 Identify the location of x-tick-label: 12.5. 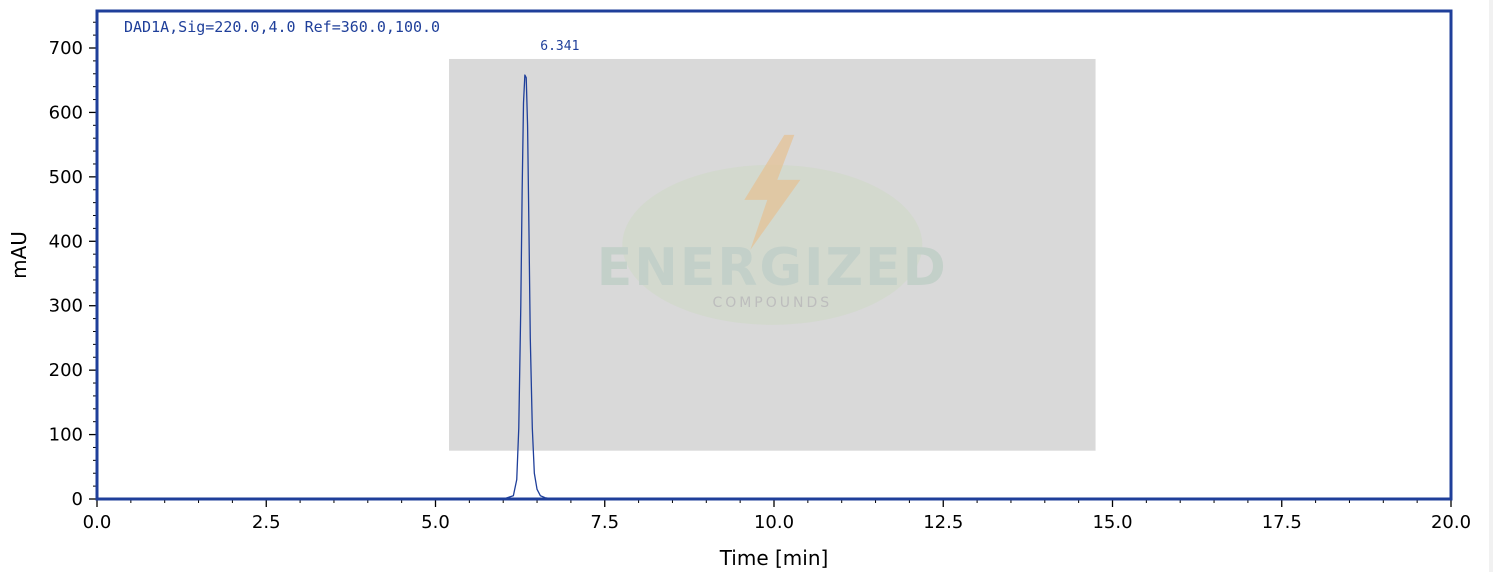
(943, 522).